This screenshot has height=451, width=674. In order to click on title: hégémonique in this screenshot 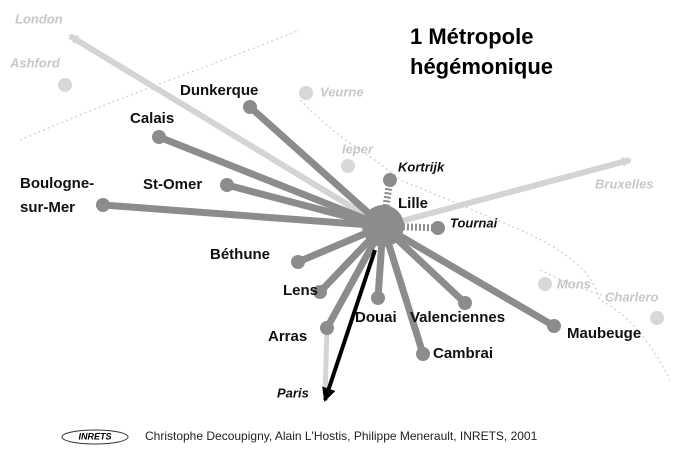, I will do `click(481, 66)`.